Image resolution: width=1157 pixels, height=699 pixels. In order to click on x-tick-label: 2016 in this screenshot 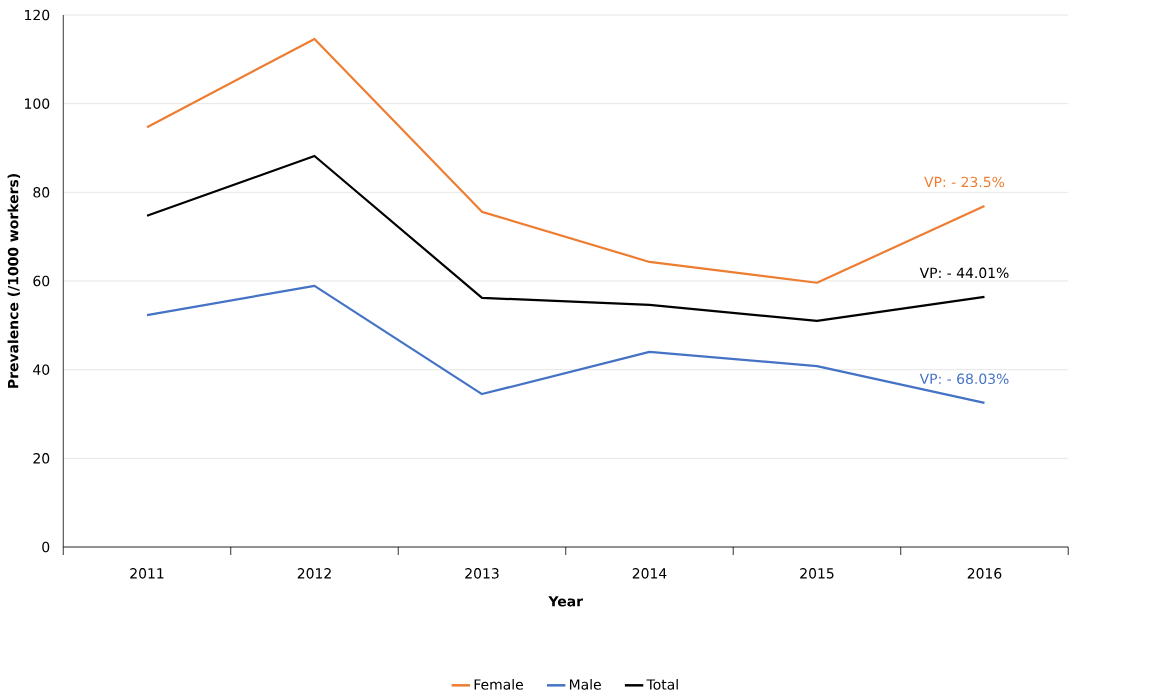, I will do `click(984, 573)`.